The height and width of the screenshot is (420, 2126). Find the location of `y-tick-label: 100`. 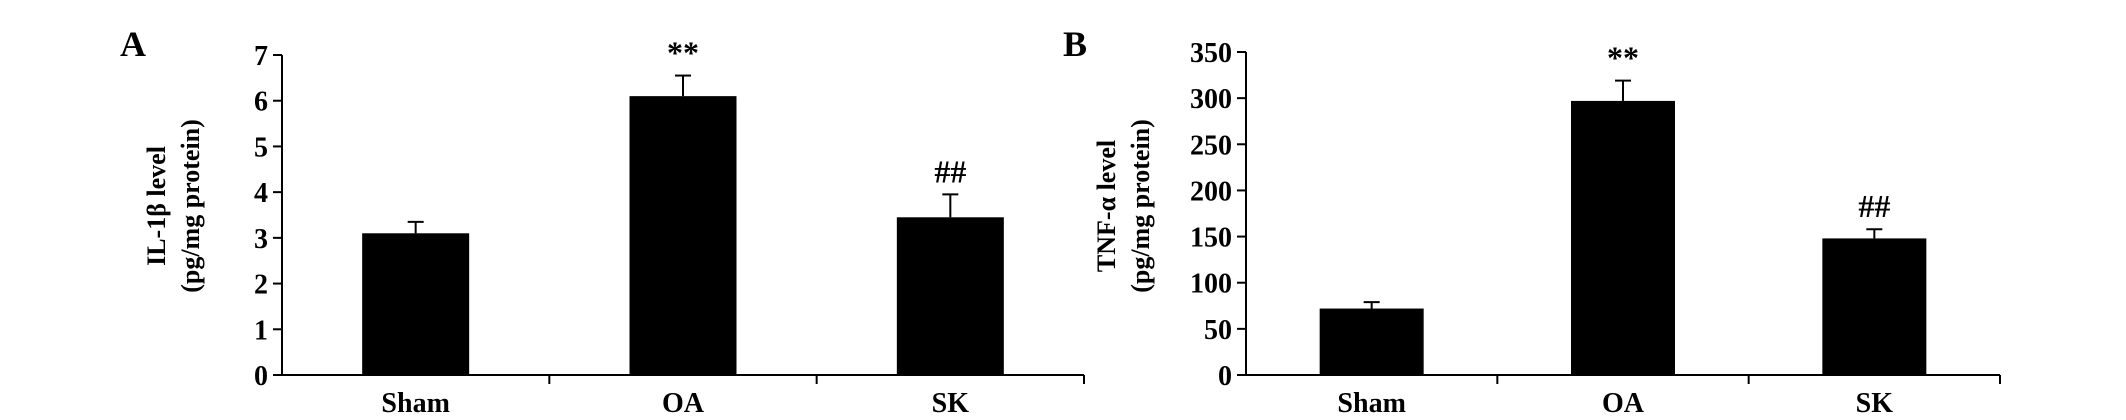

y-tick-label: 100 is located at coordinates (1211, 284).